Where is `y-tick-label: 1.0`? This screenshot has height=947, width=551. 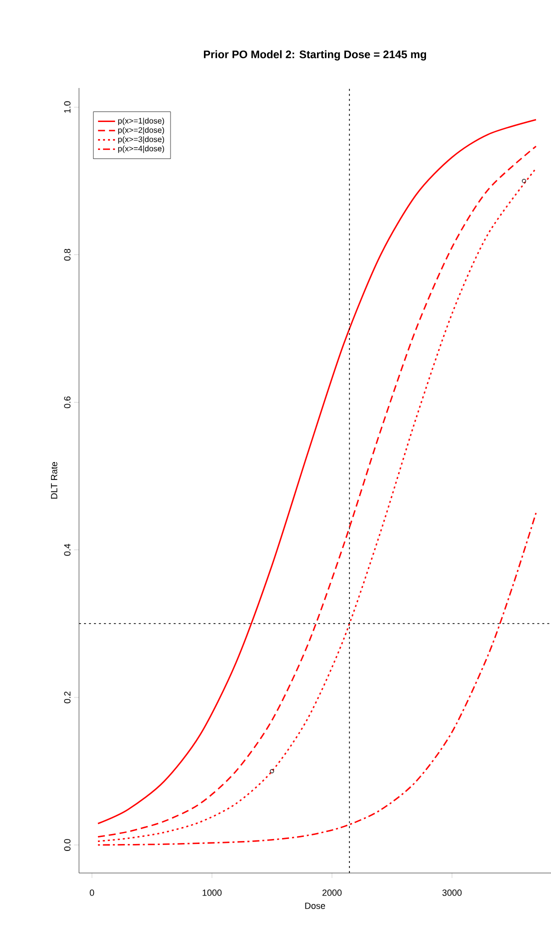
y-tick-label: 1.0 is located at coordinates (67, 107).